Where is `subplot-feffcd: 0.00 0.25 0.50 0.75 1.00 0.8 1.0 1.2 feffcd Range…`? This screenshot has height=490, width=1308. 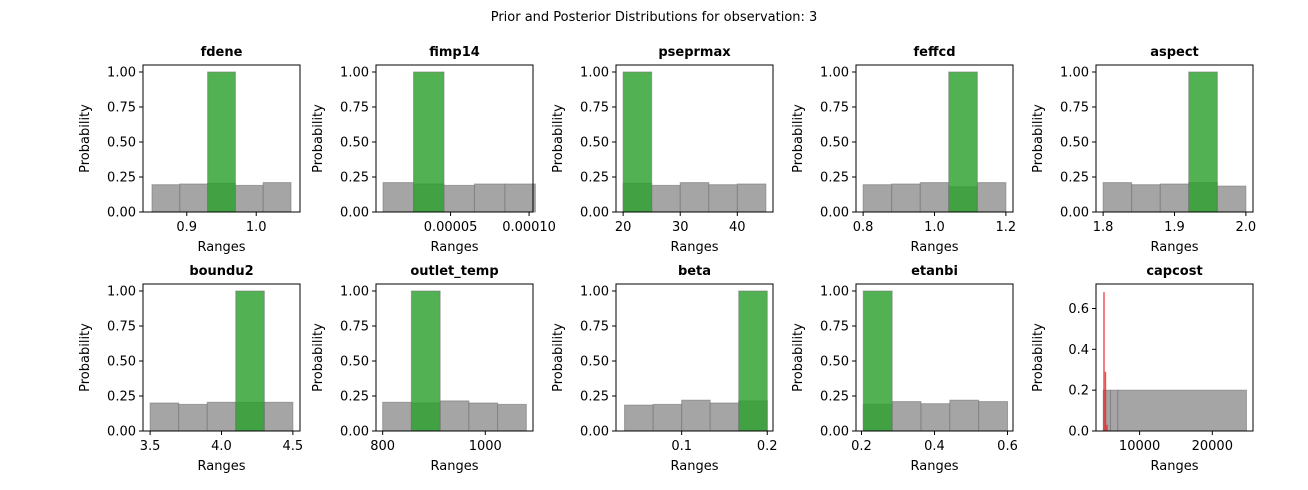 subplot-feffcd: 0.00 0.25 0.50 0.75 1.00 0.8 1.0 1.2 feffcd Range… is located at coordinates (903, 150).